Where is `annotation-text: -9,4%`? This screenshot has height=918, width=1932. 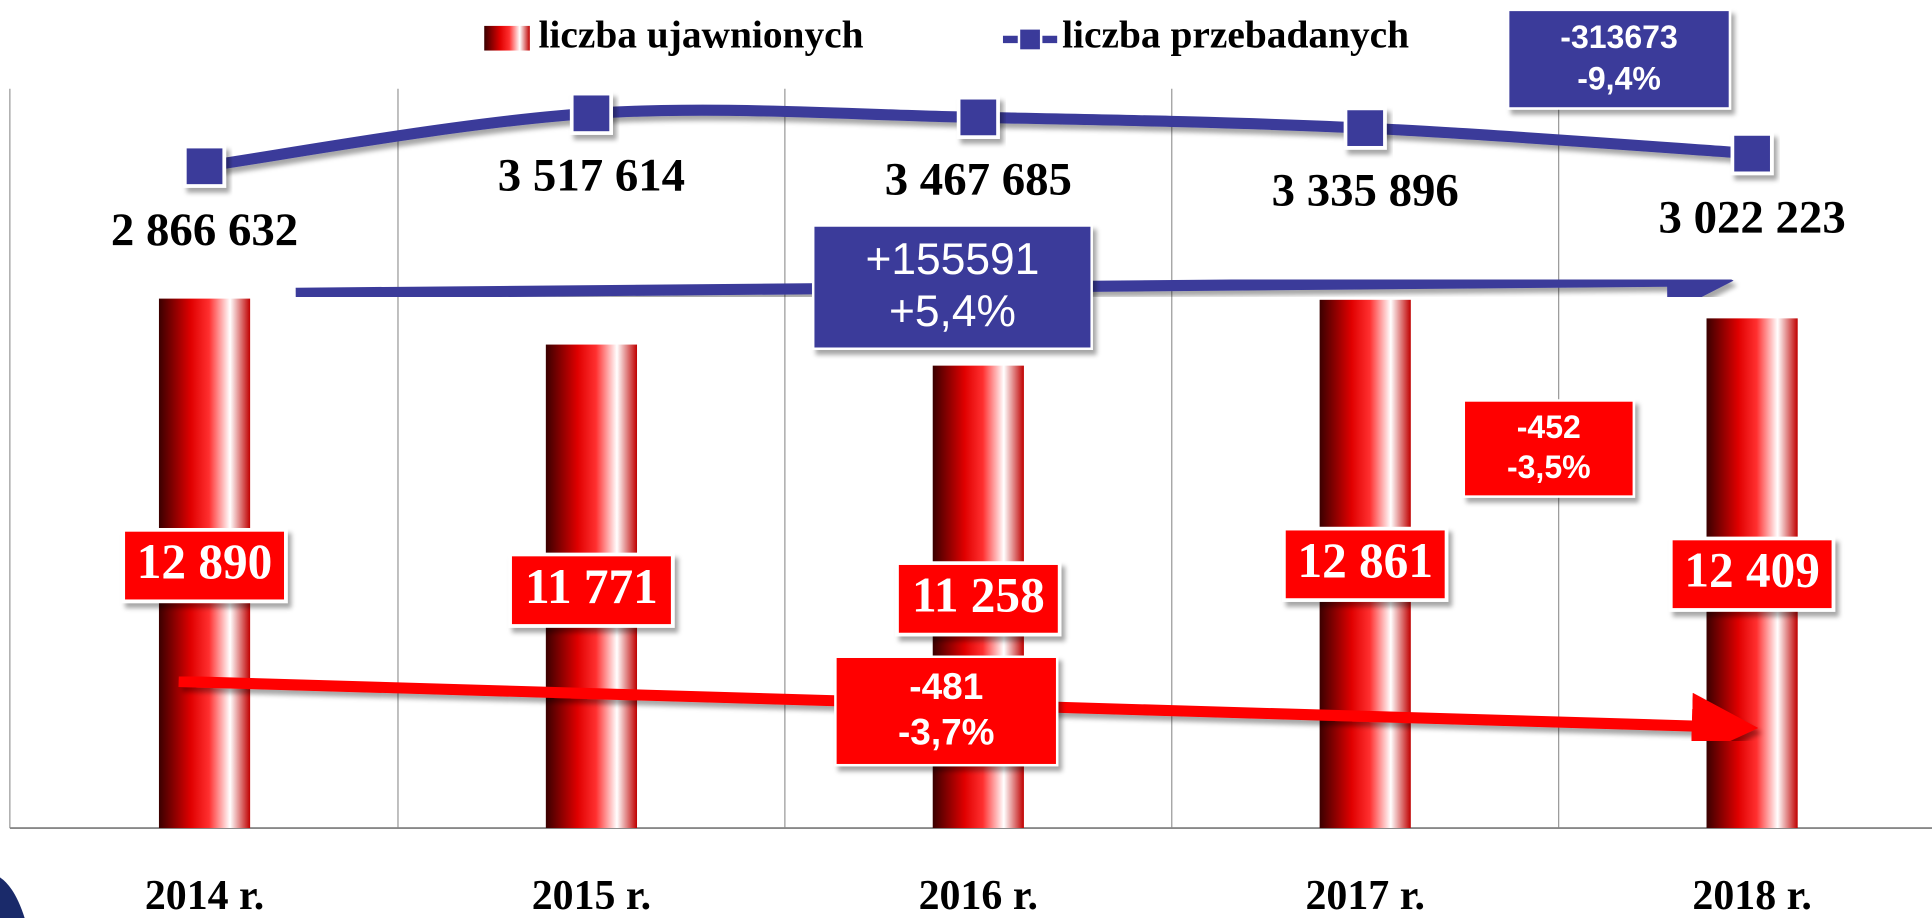 annotation-text: -9,4% is located at coordinates (1619, 78).